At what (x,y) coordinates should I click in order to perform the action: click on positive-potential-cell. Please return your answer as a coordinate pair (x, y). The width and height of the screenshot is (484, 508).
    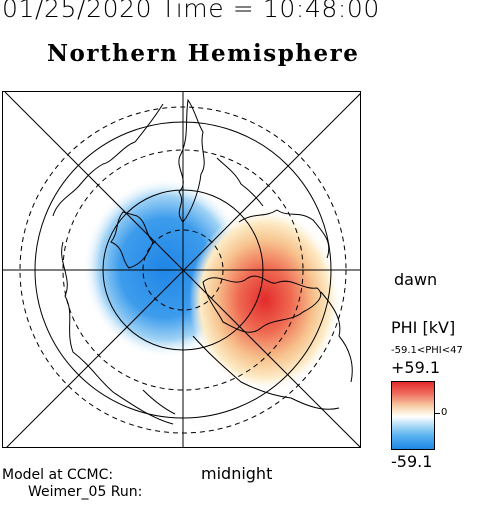
    Looking at the image, I should click on (265, 300).